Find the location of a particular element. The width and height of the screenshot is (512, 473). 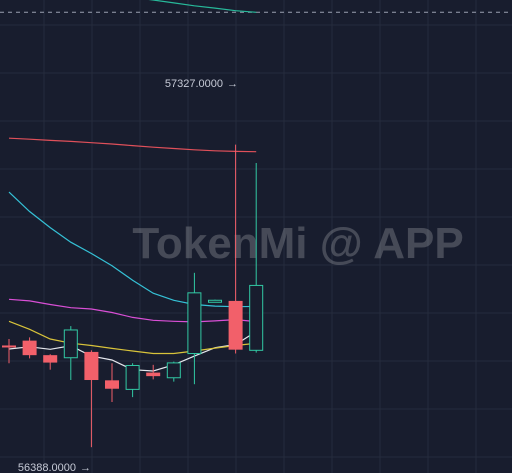

moving-average-ma4 is located at coordinates (132, 249).